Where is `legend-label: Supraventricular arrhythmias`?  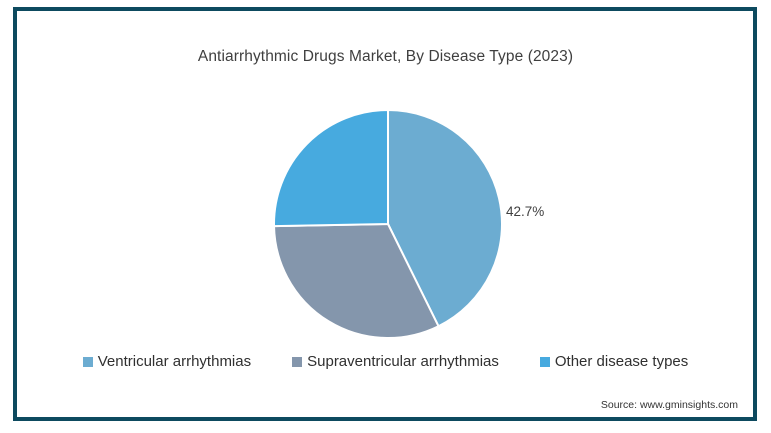
legend-label: Supraventricular arrhythmias is located at coordinates (403, 361).